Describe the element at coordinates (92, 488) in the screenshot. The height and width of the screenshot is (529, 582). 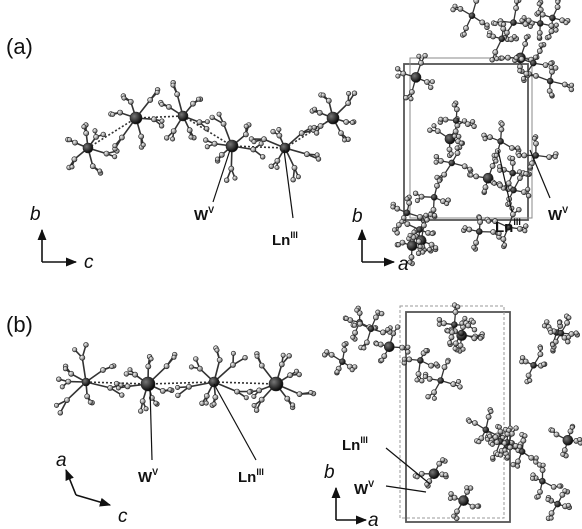
I see `panel-b-chain-axes: a c` at that location.